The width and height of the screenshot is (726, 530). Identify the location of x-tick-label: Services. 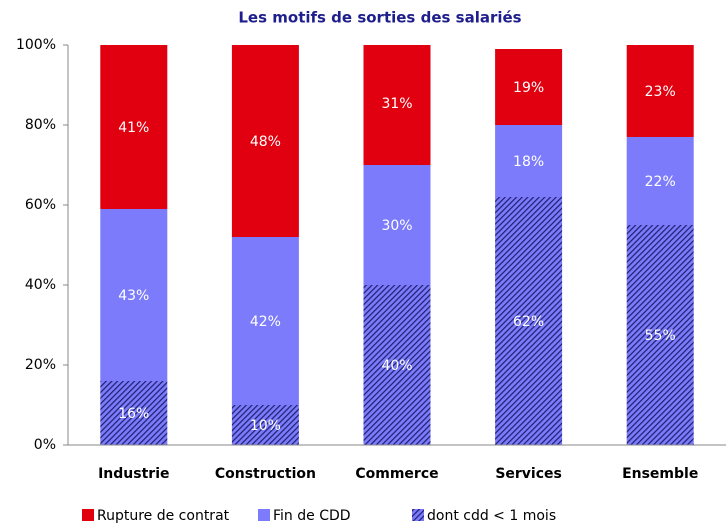
(528, 474).